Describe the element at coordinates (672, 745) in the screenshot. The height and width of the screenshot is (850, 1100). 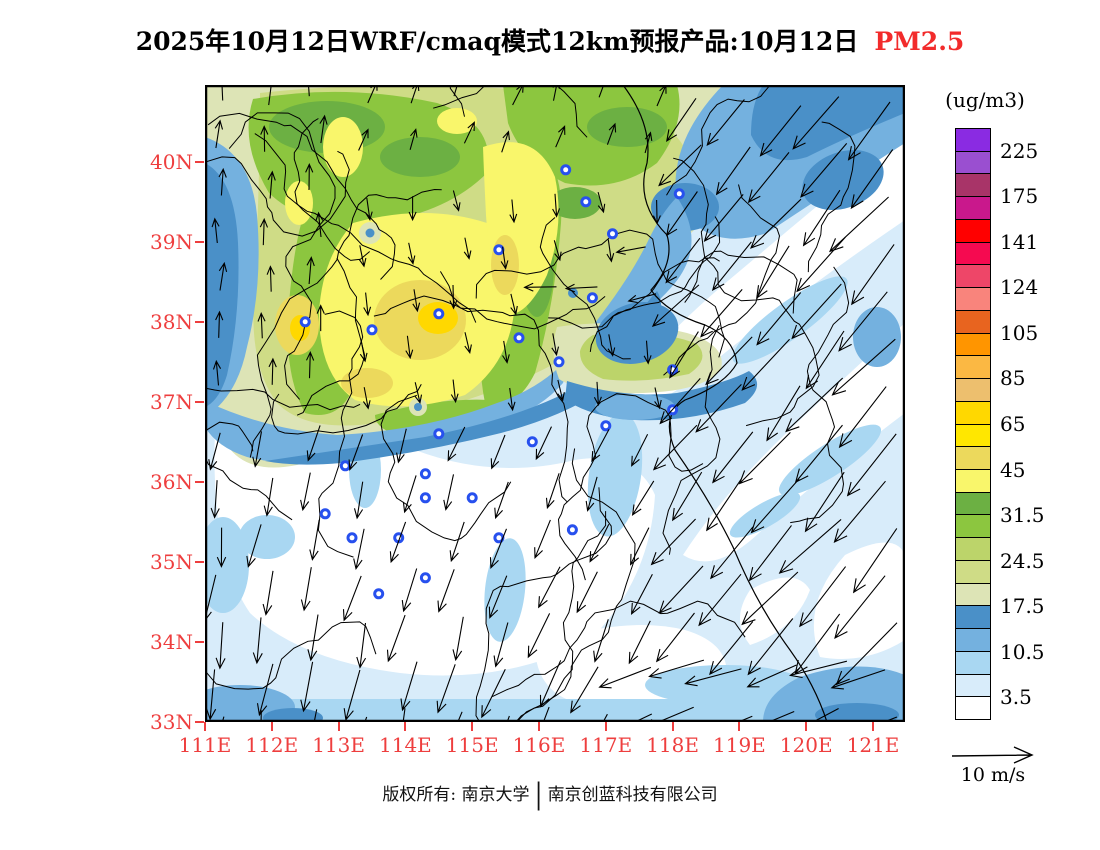
I see `lon-tick-label: 118E` at that location.